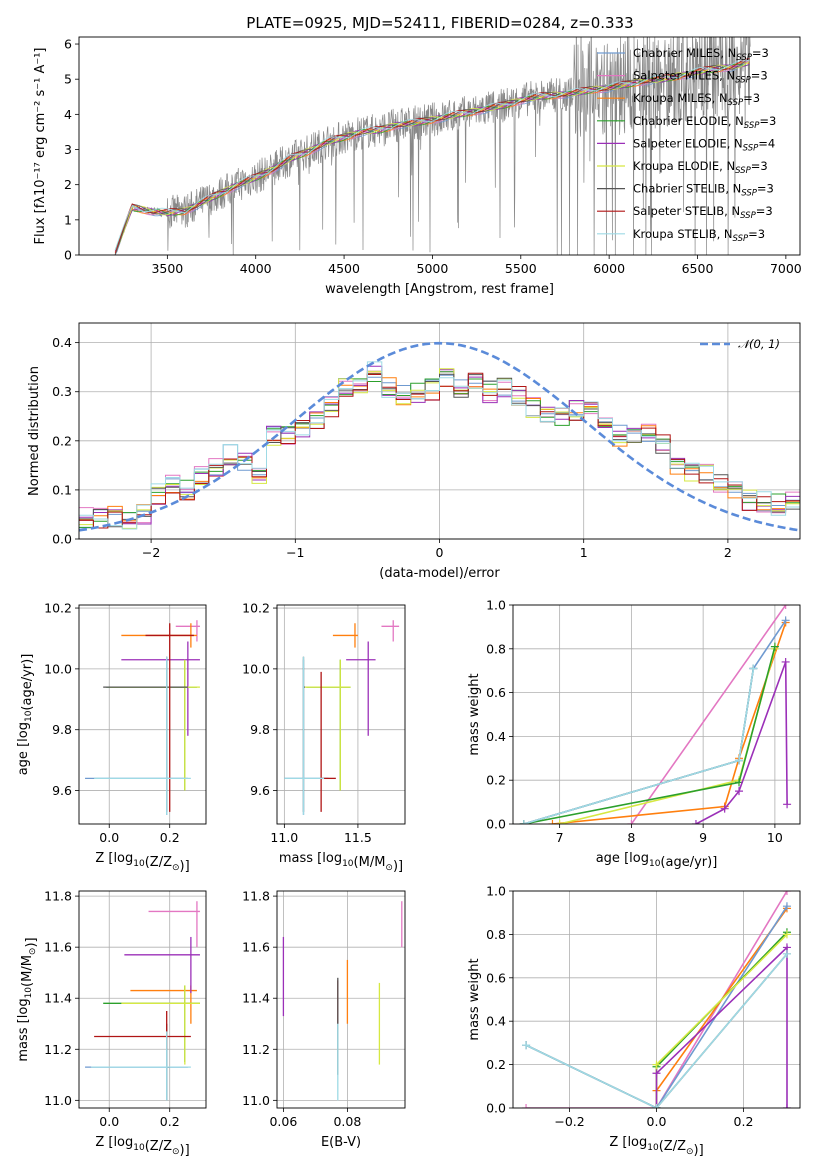  What do you see at coordinates (62, 729) in the screenshot?
I see `y-tick-label: 9.8` at bounding box center [62, 729].